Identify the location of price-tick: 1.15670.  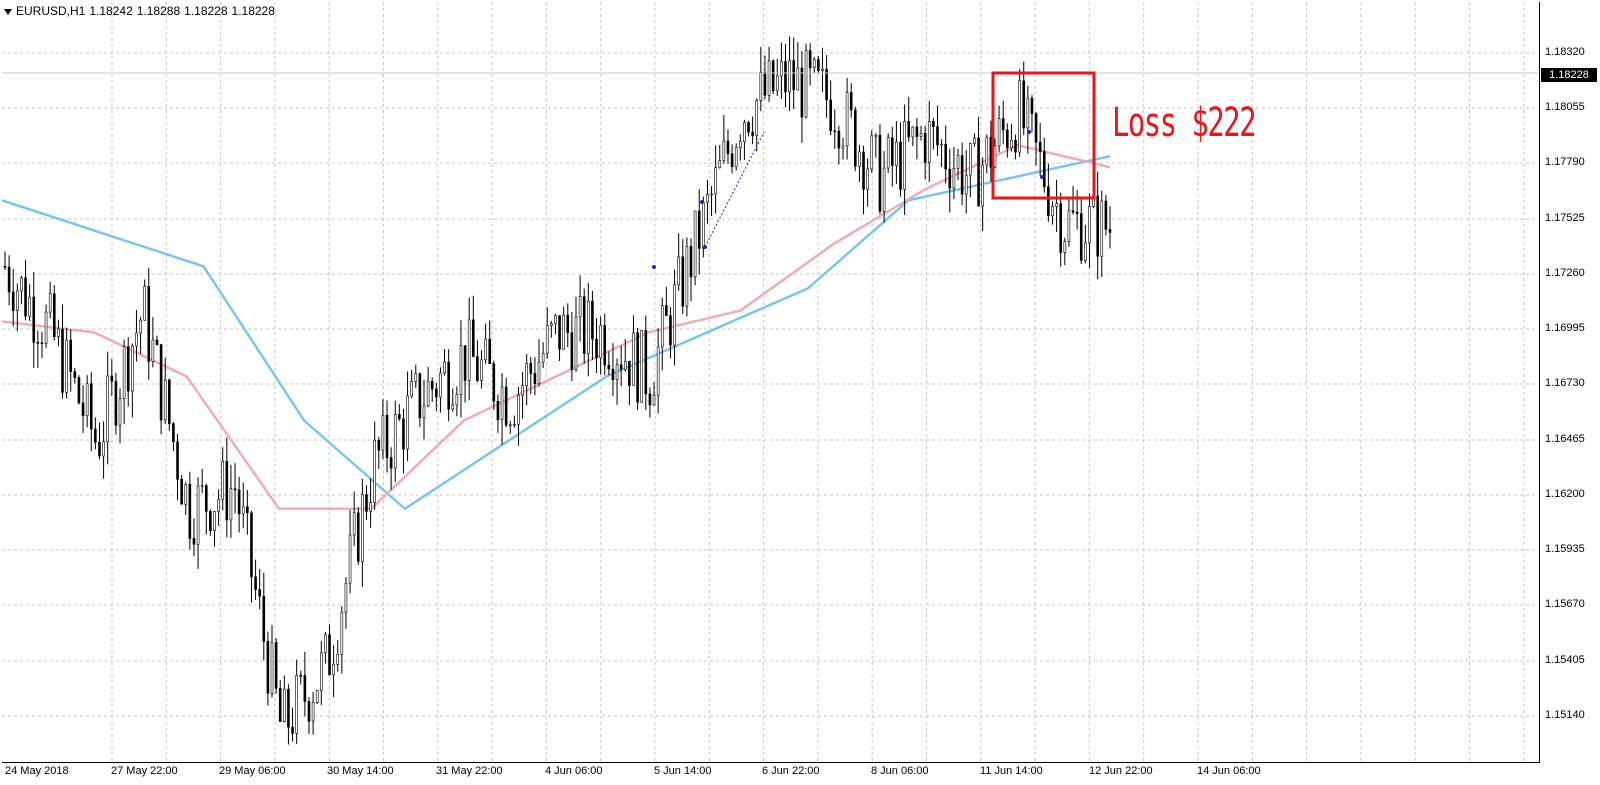
(1565, 604).